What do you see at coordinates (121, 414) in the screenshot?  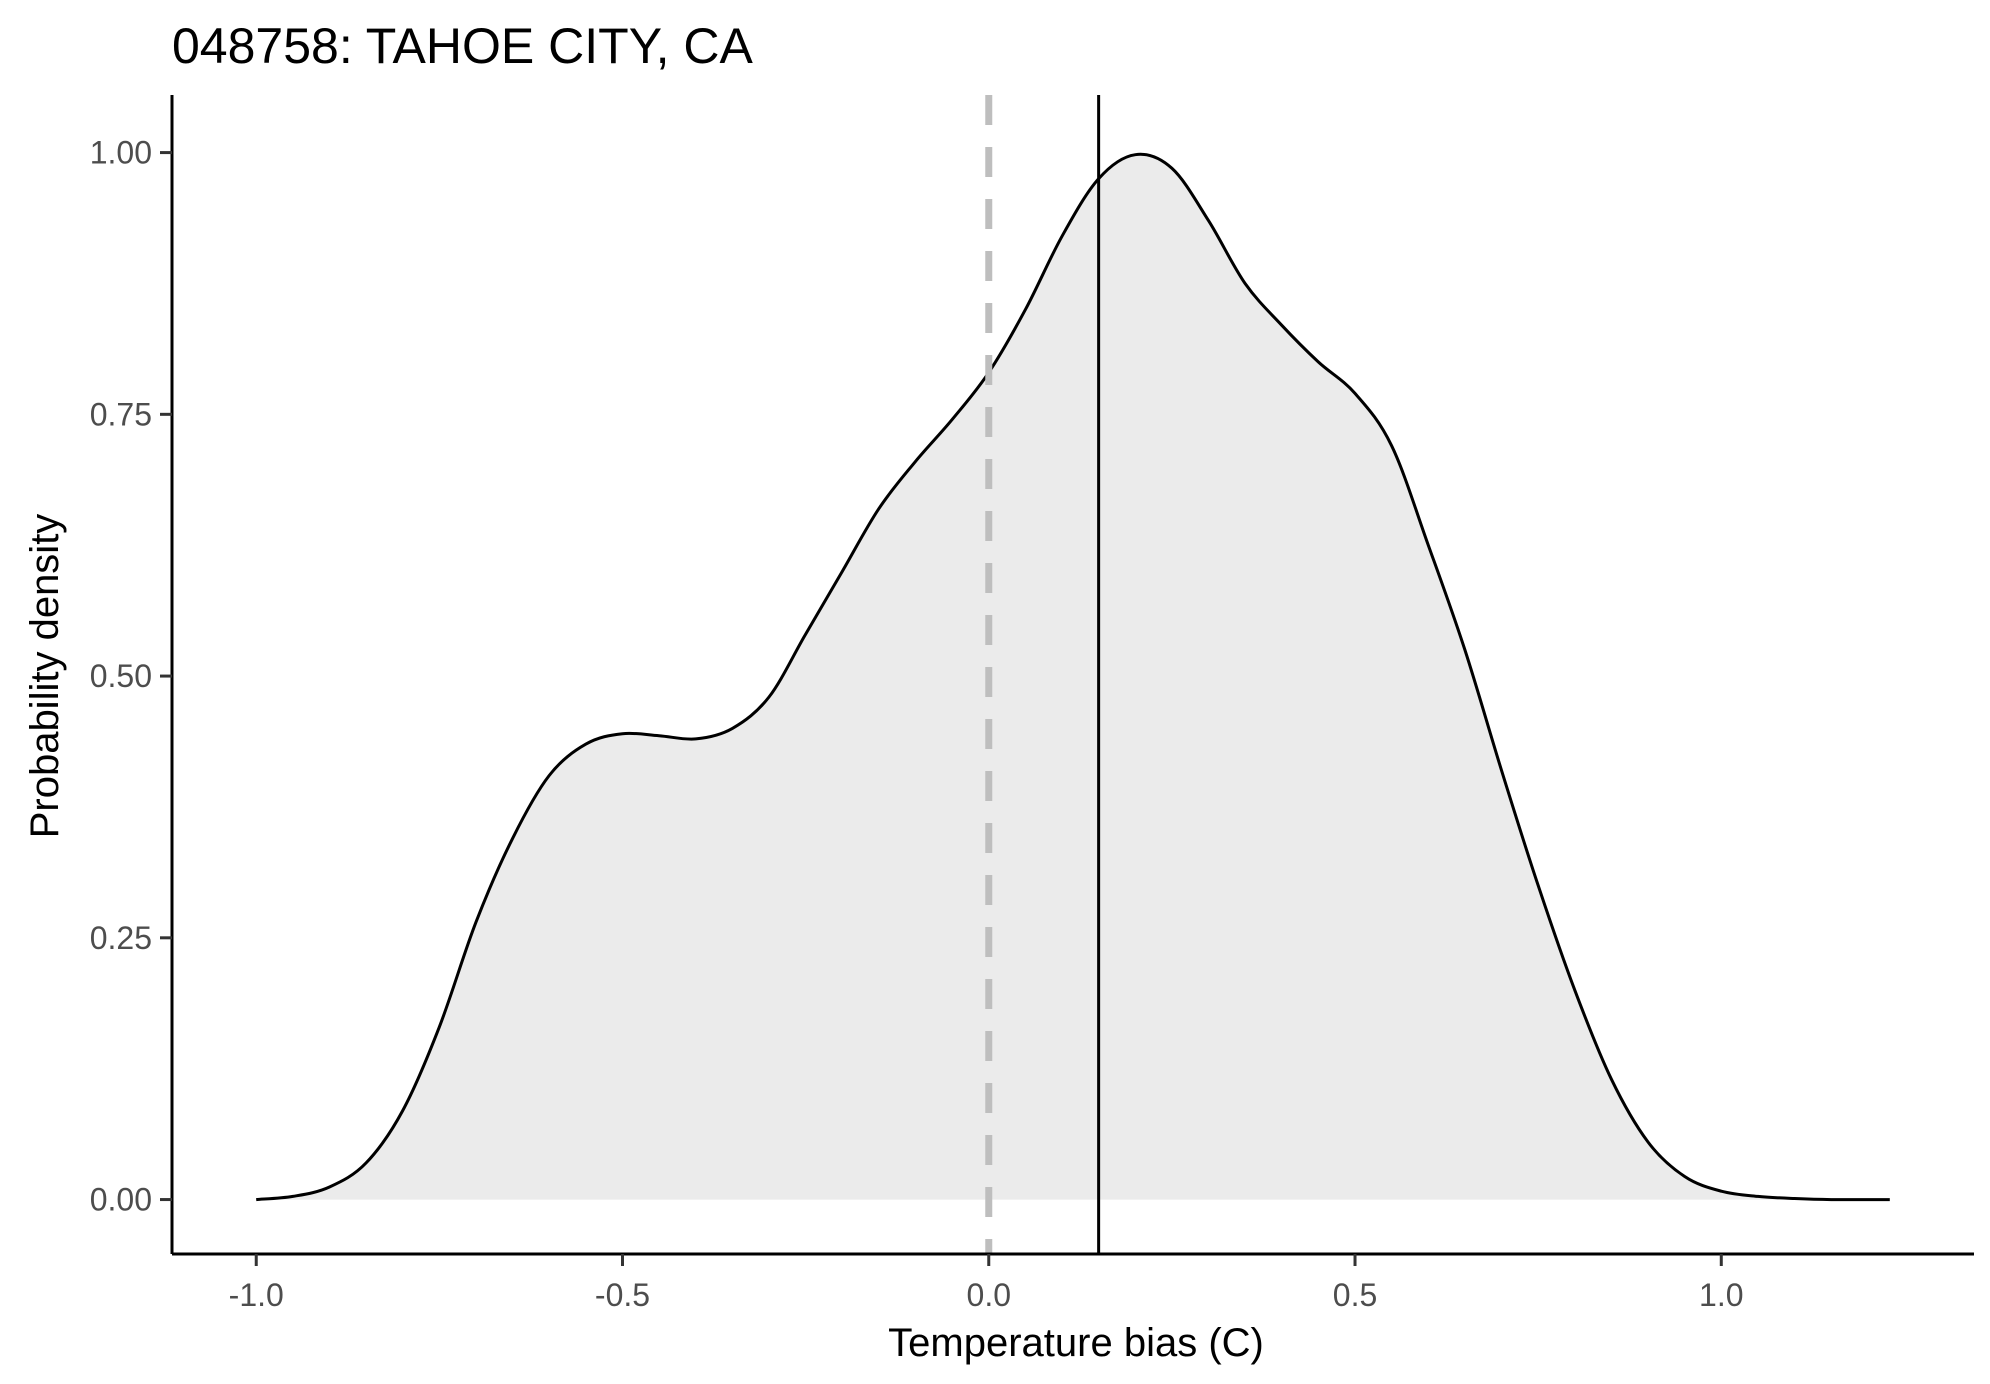 I see `y-tick-label: 0.75` at bounding box center [121, 414].